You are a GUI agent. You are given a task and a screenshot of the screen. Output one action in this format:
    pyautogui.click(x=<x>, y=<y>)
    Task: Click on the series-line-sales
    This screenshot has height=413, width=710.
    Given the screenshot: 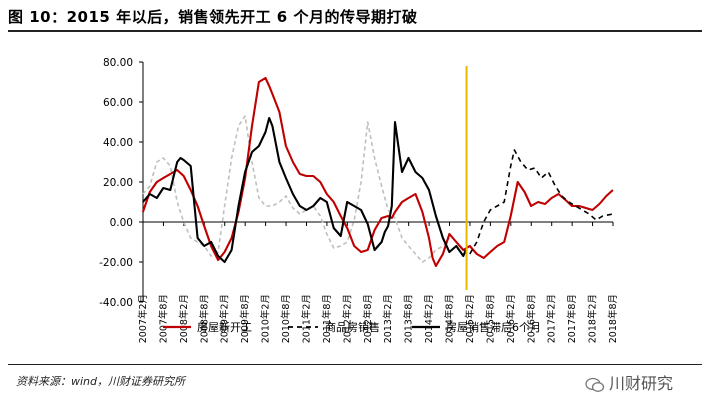 What is the action you would take?
    pyautogui.click(x=541, y=202)
    